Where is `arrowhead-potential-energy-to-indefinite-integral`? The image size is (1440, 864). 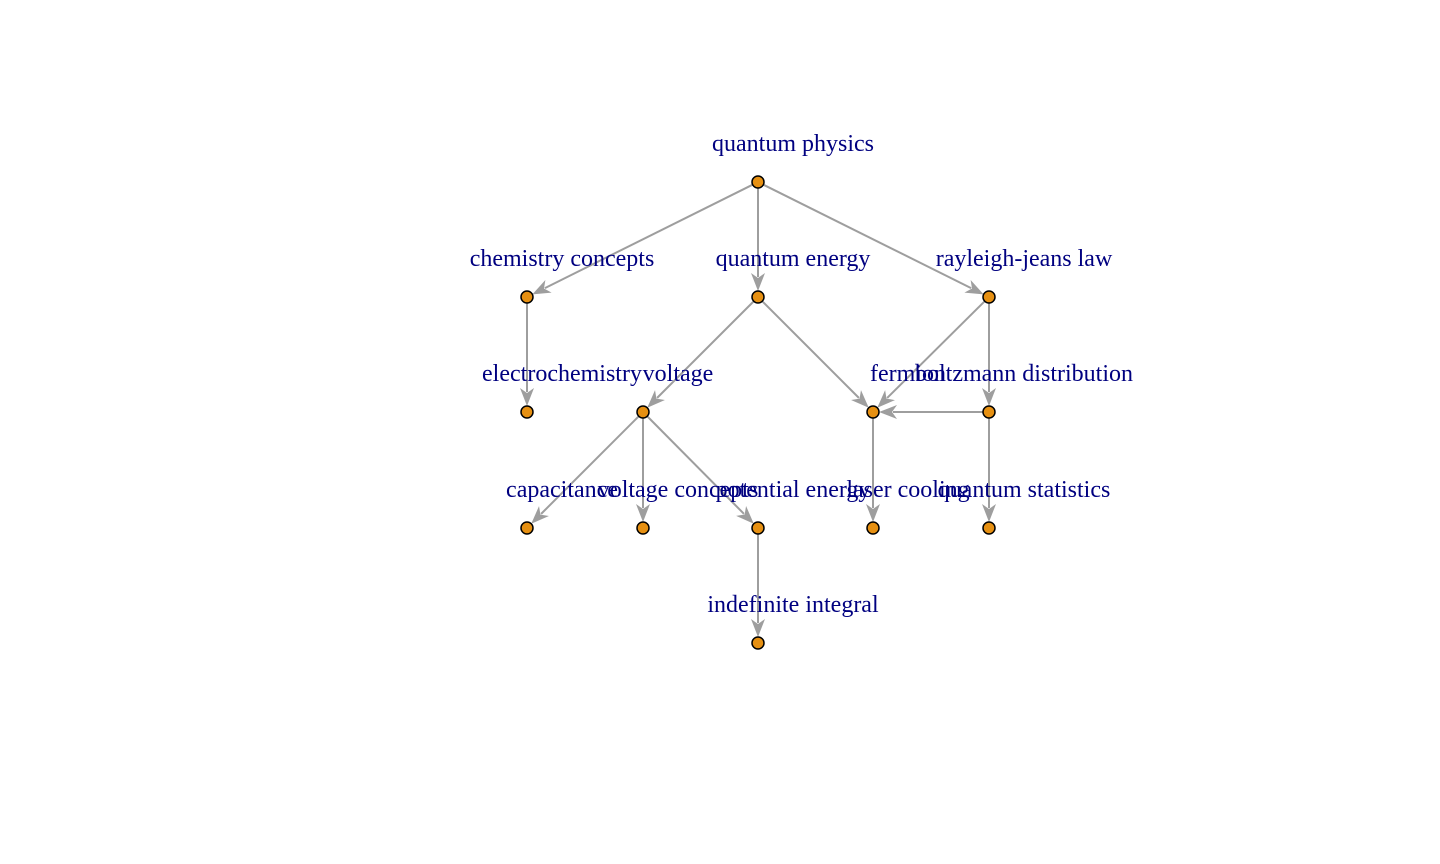 arrowhead-potential-energy-to-indefinite-integral is located at coordinates (758, 628).